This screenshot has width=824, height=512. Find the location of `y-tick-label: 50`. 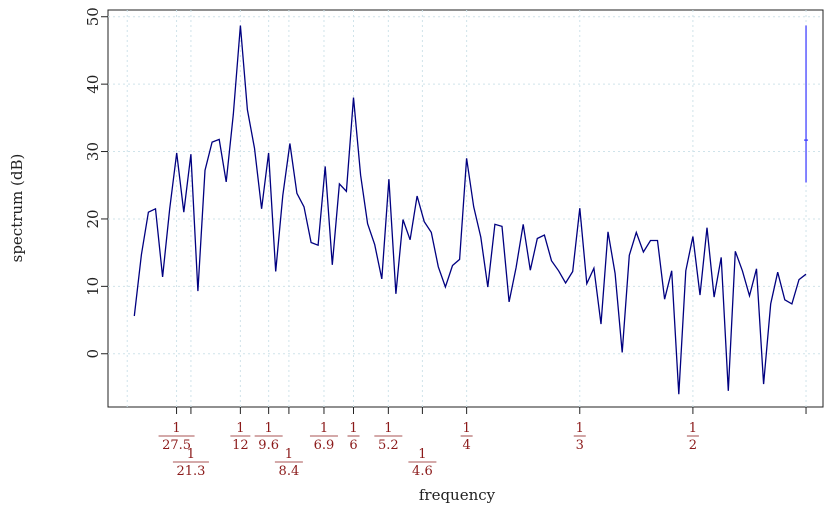

y-tick-label: 50 is located at coordinates (93, 16).